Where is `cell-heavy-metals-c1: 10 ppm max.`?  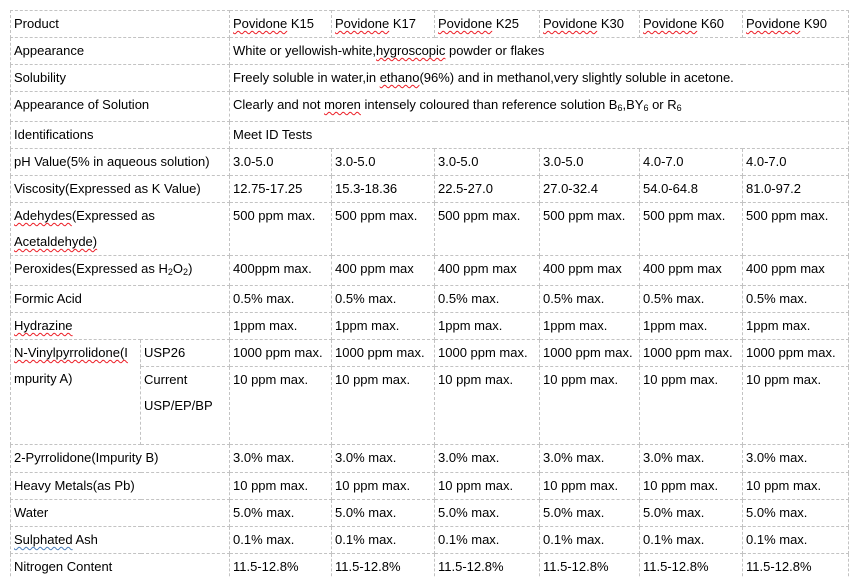
cell-heavy-metals-c1: 10 ppm max. is located at coordinates (383, 486).